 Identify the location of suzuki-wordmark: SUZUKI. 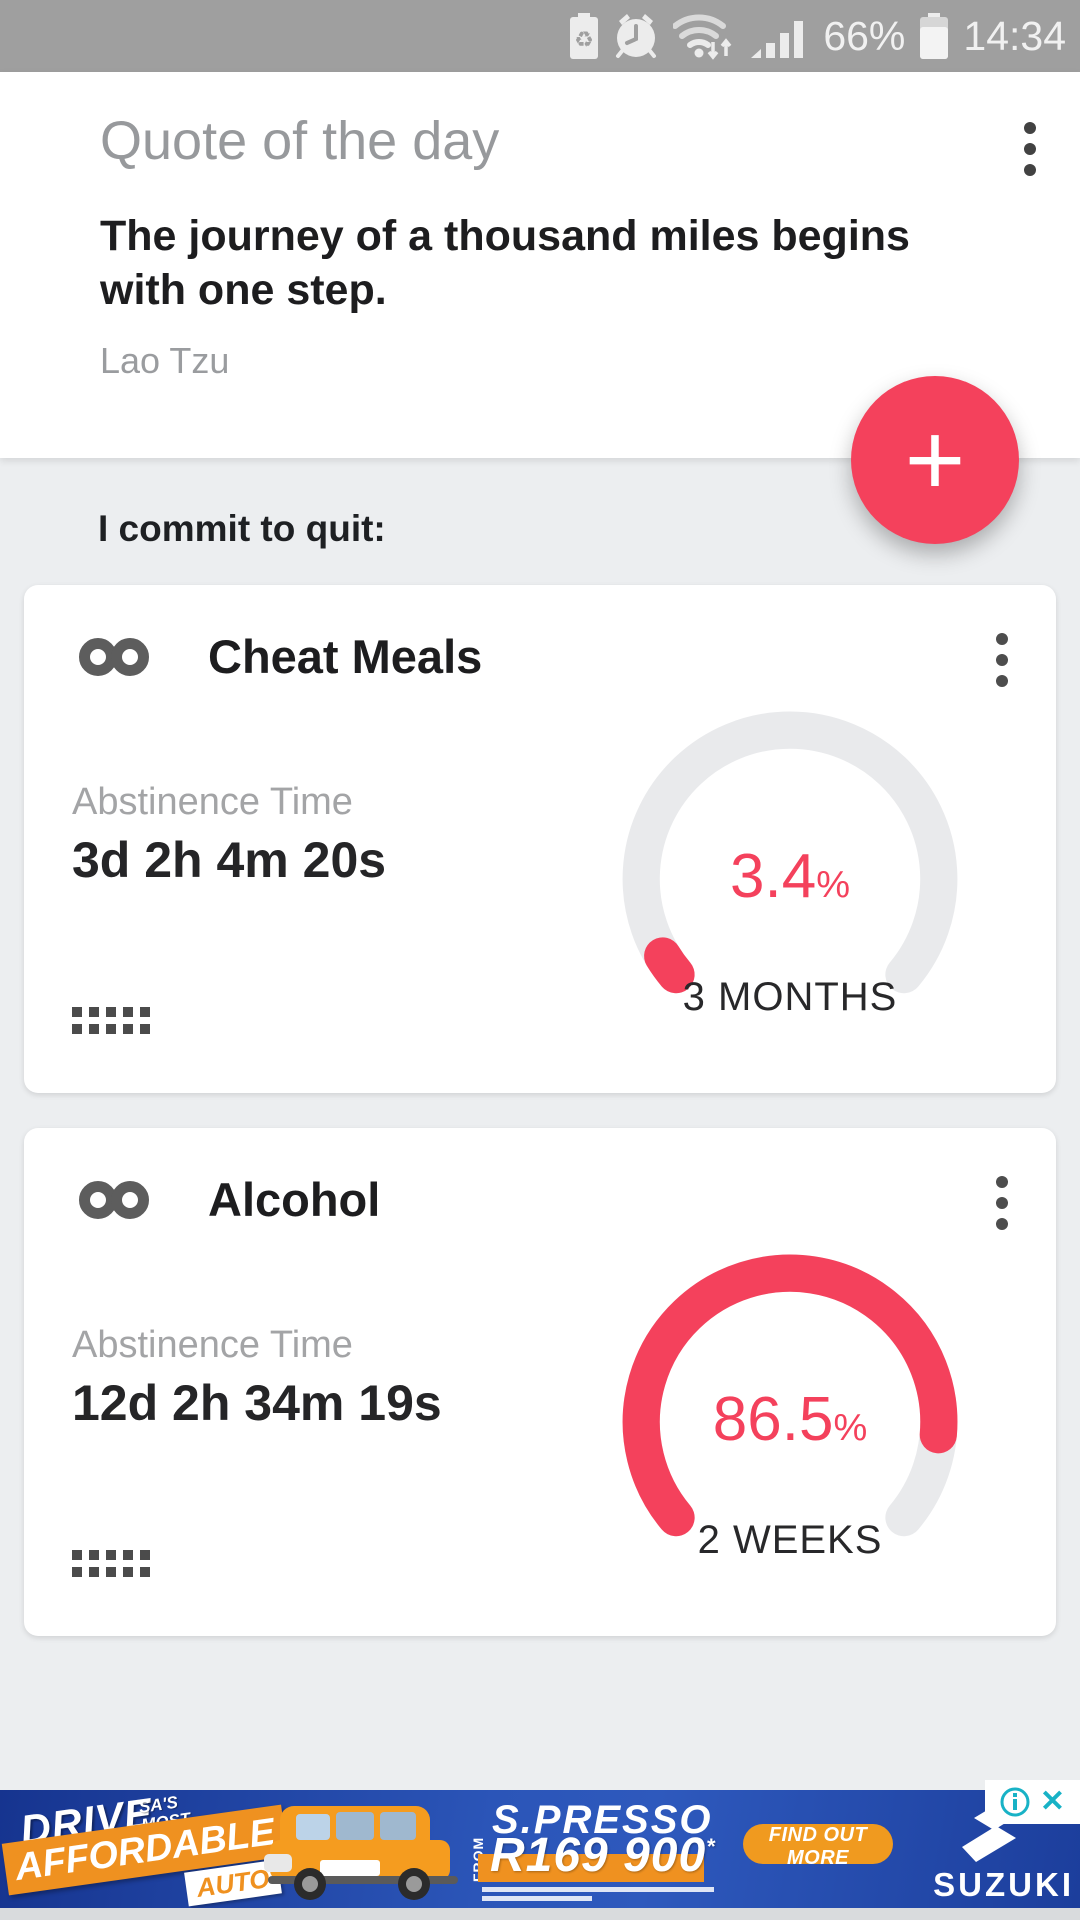
(1003, 1884).